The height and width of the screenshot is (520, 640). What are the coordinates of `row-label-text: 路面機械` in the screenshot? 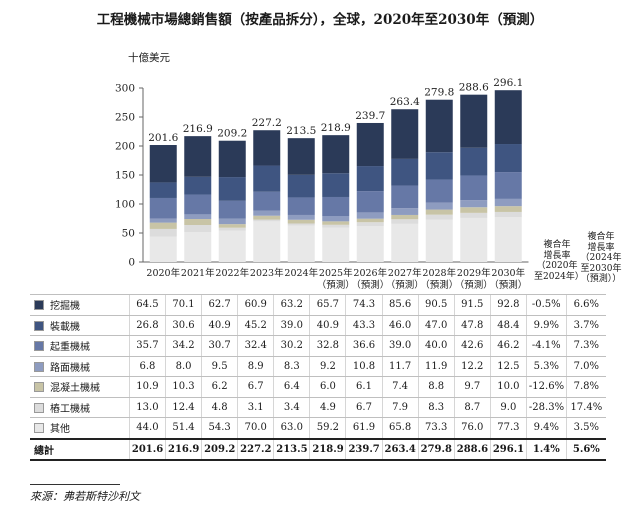 It's located at (70, 368).